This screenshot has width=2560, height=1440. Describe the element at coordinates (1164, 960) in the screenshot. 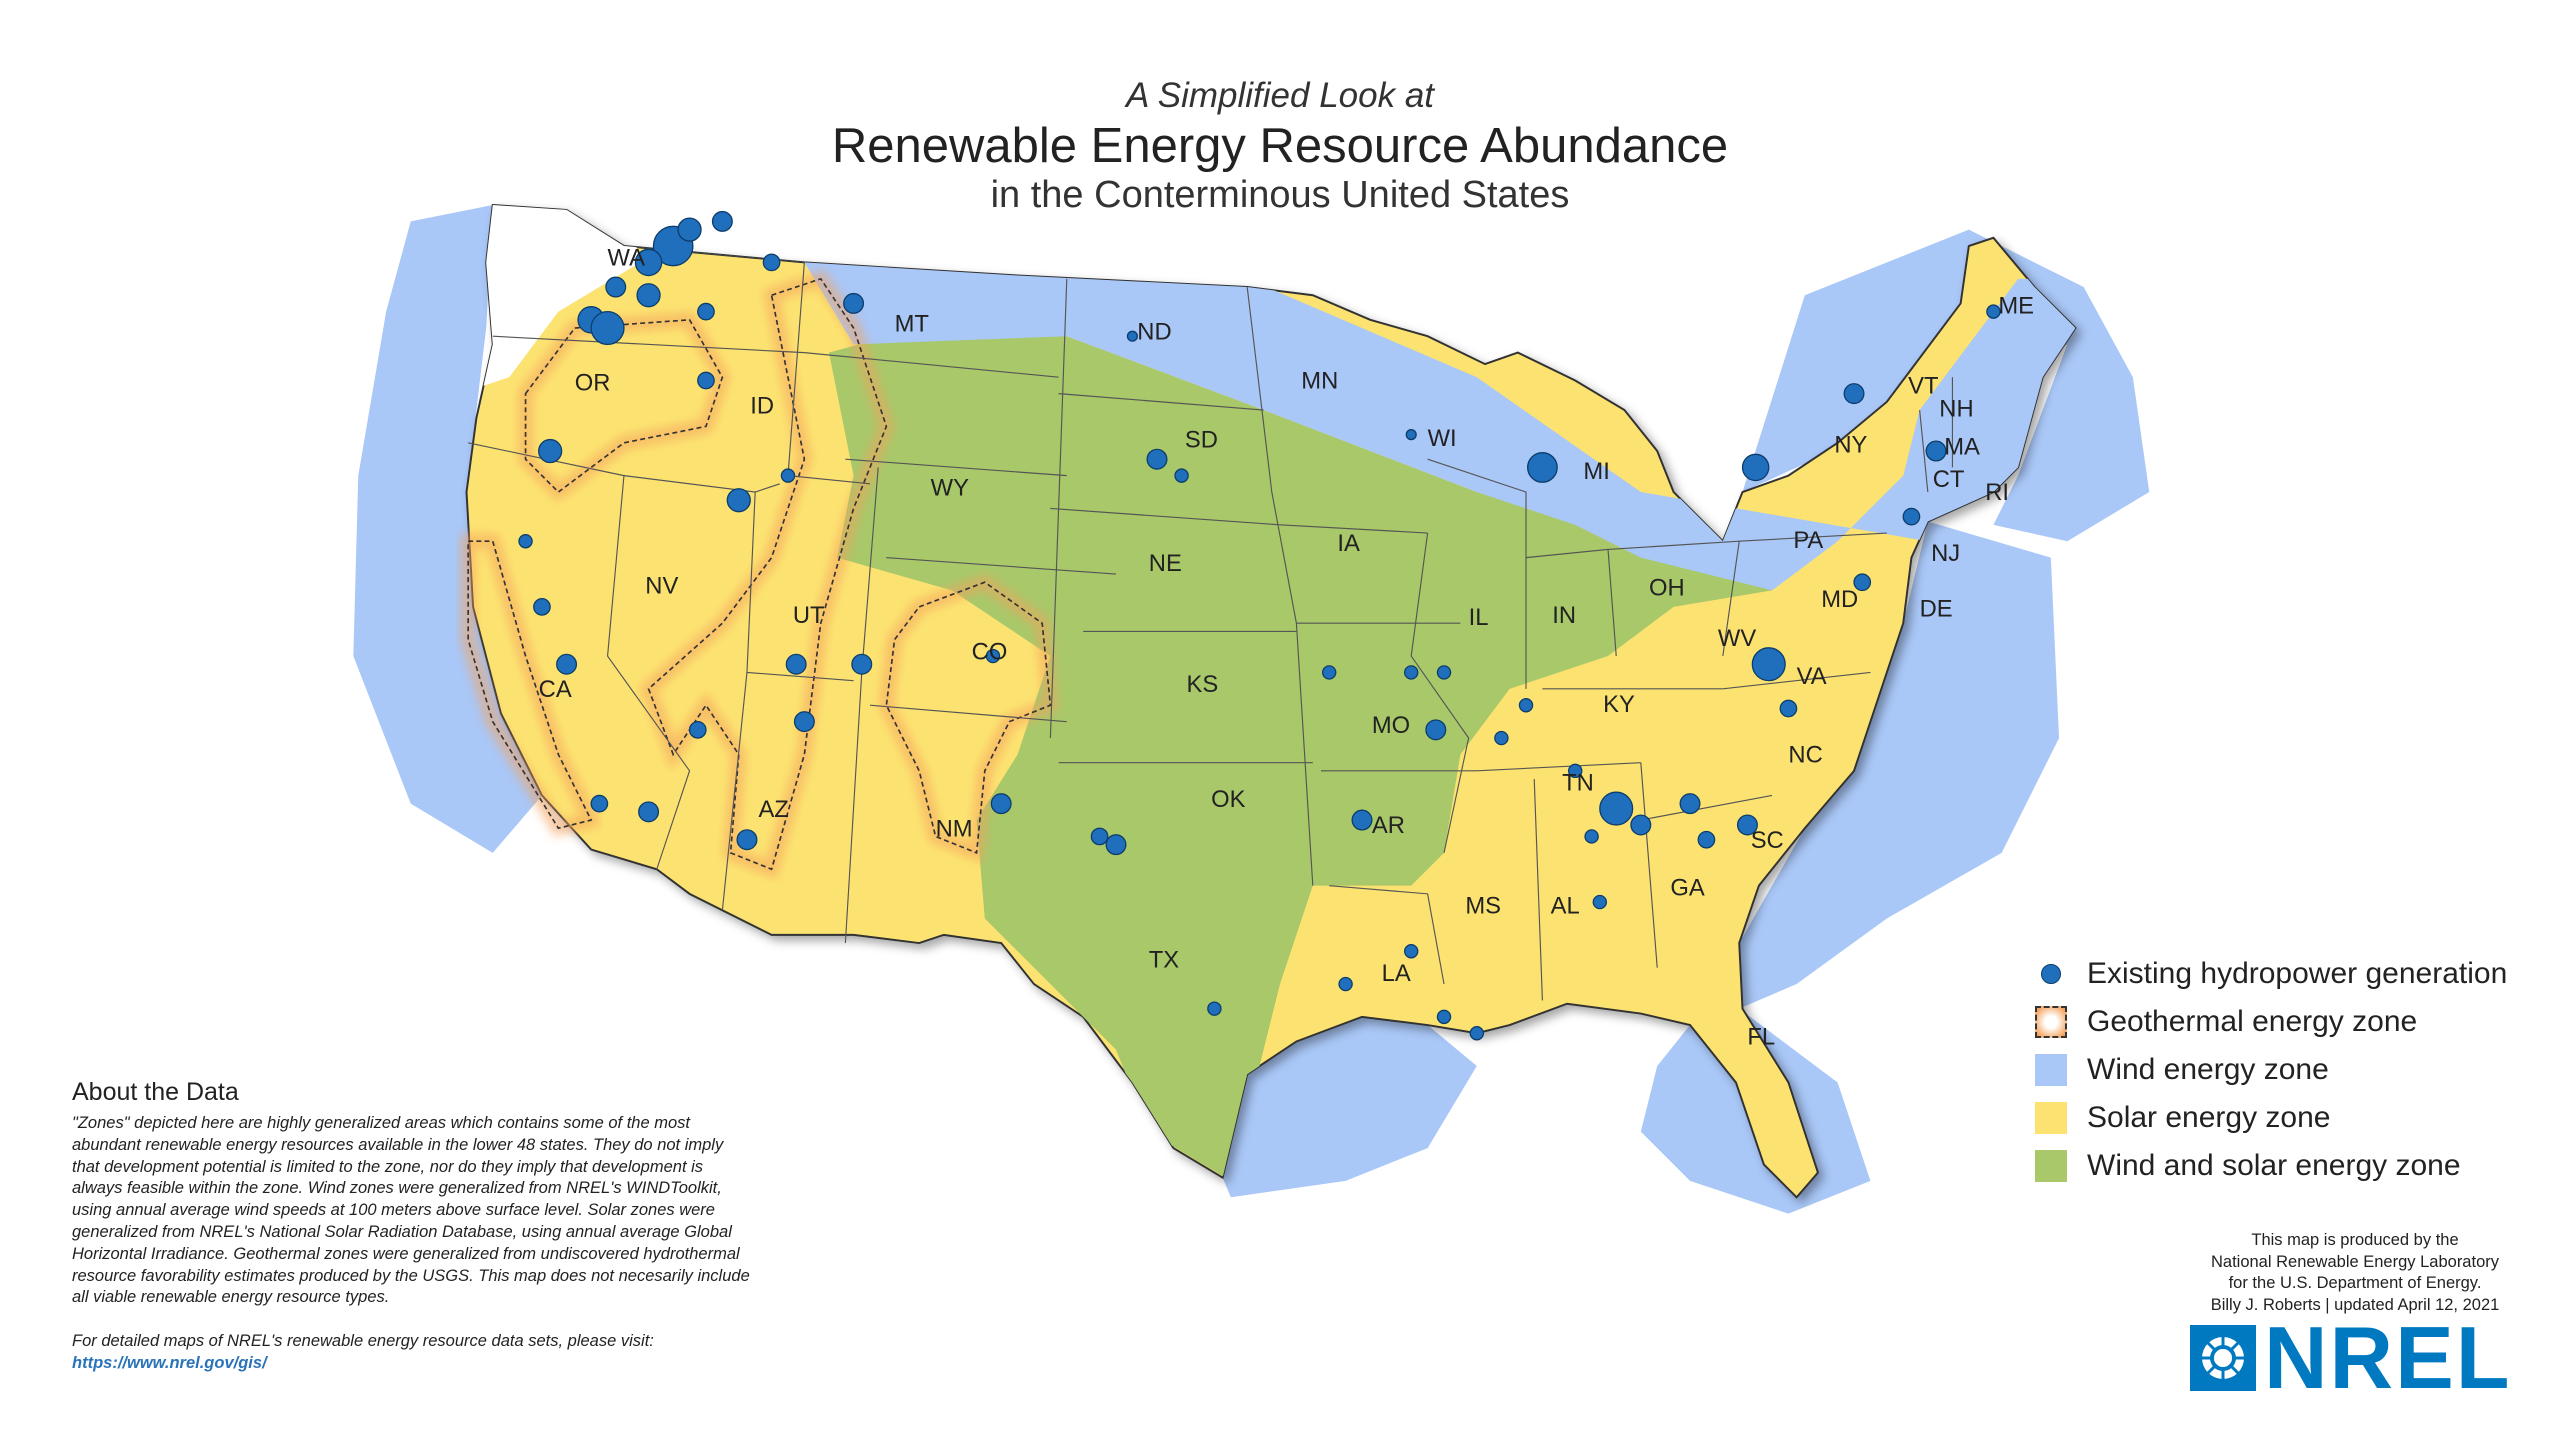

I see `state-label: TX` at that location.